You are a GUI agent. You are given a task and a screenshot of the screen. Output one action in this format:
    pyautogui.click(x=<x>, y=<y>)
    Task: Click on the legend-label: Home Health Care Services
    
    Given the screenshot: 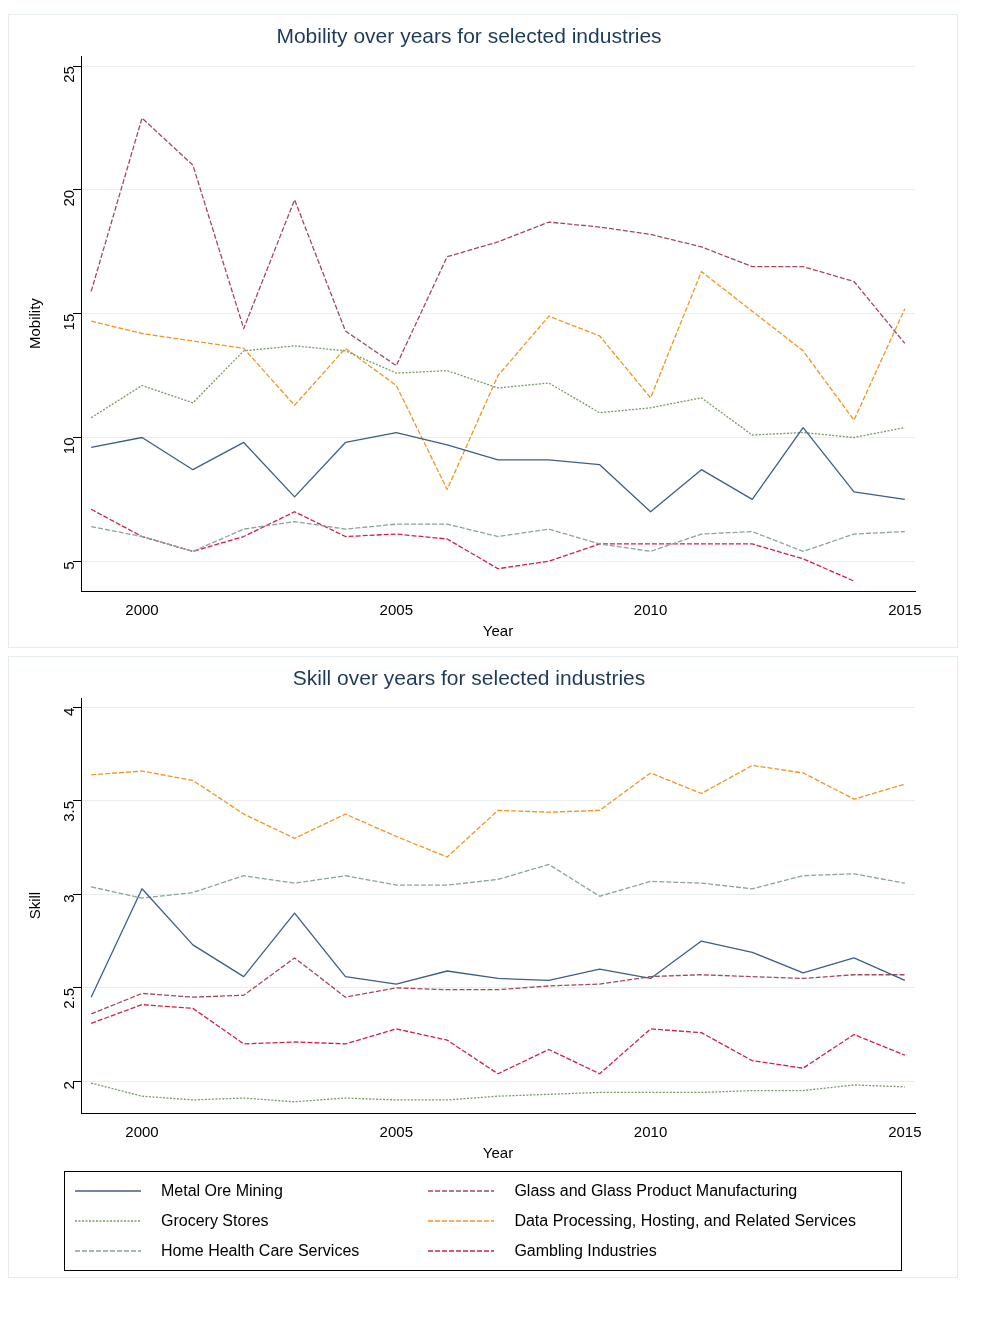 What is the action you would take?
    pyautogui.click(x=260, y=1251)
    